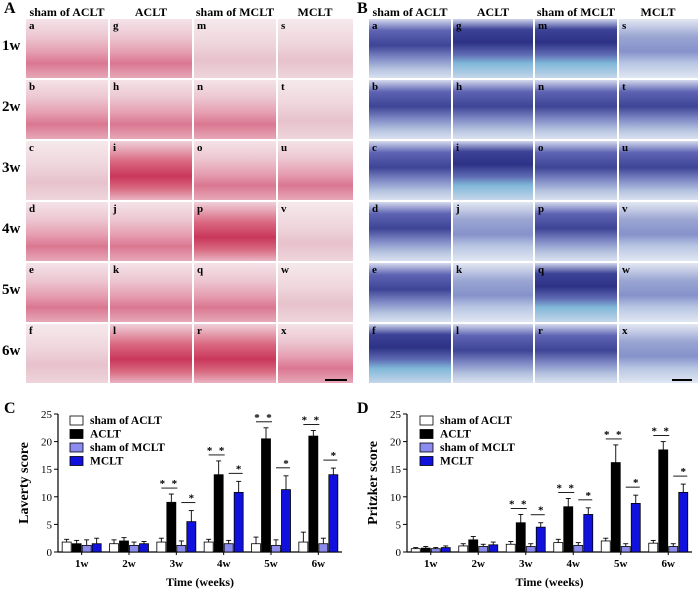 The width and height of the screenshot is (700, 595). Describe the element at coordinates (410, 109) in the screenshot. I see `tb-tile-b: b` at that location.